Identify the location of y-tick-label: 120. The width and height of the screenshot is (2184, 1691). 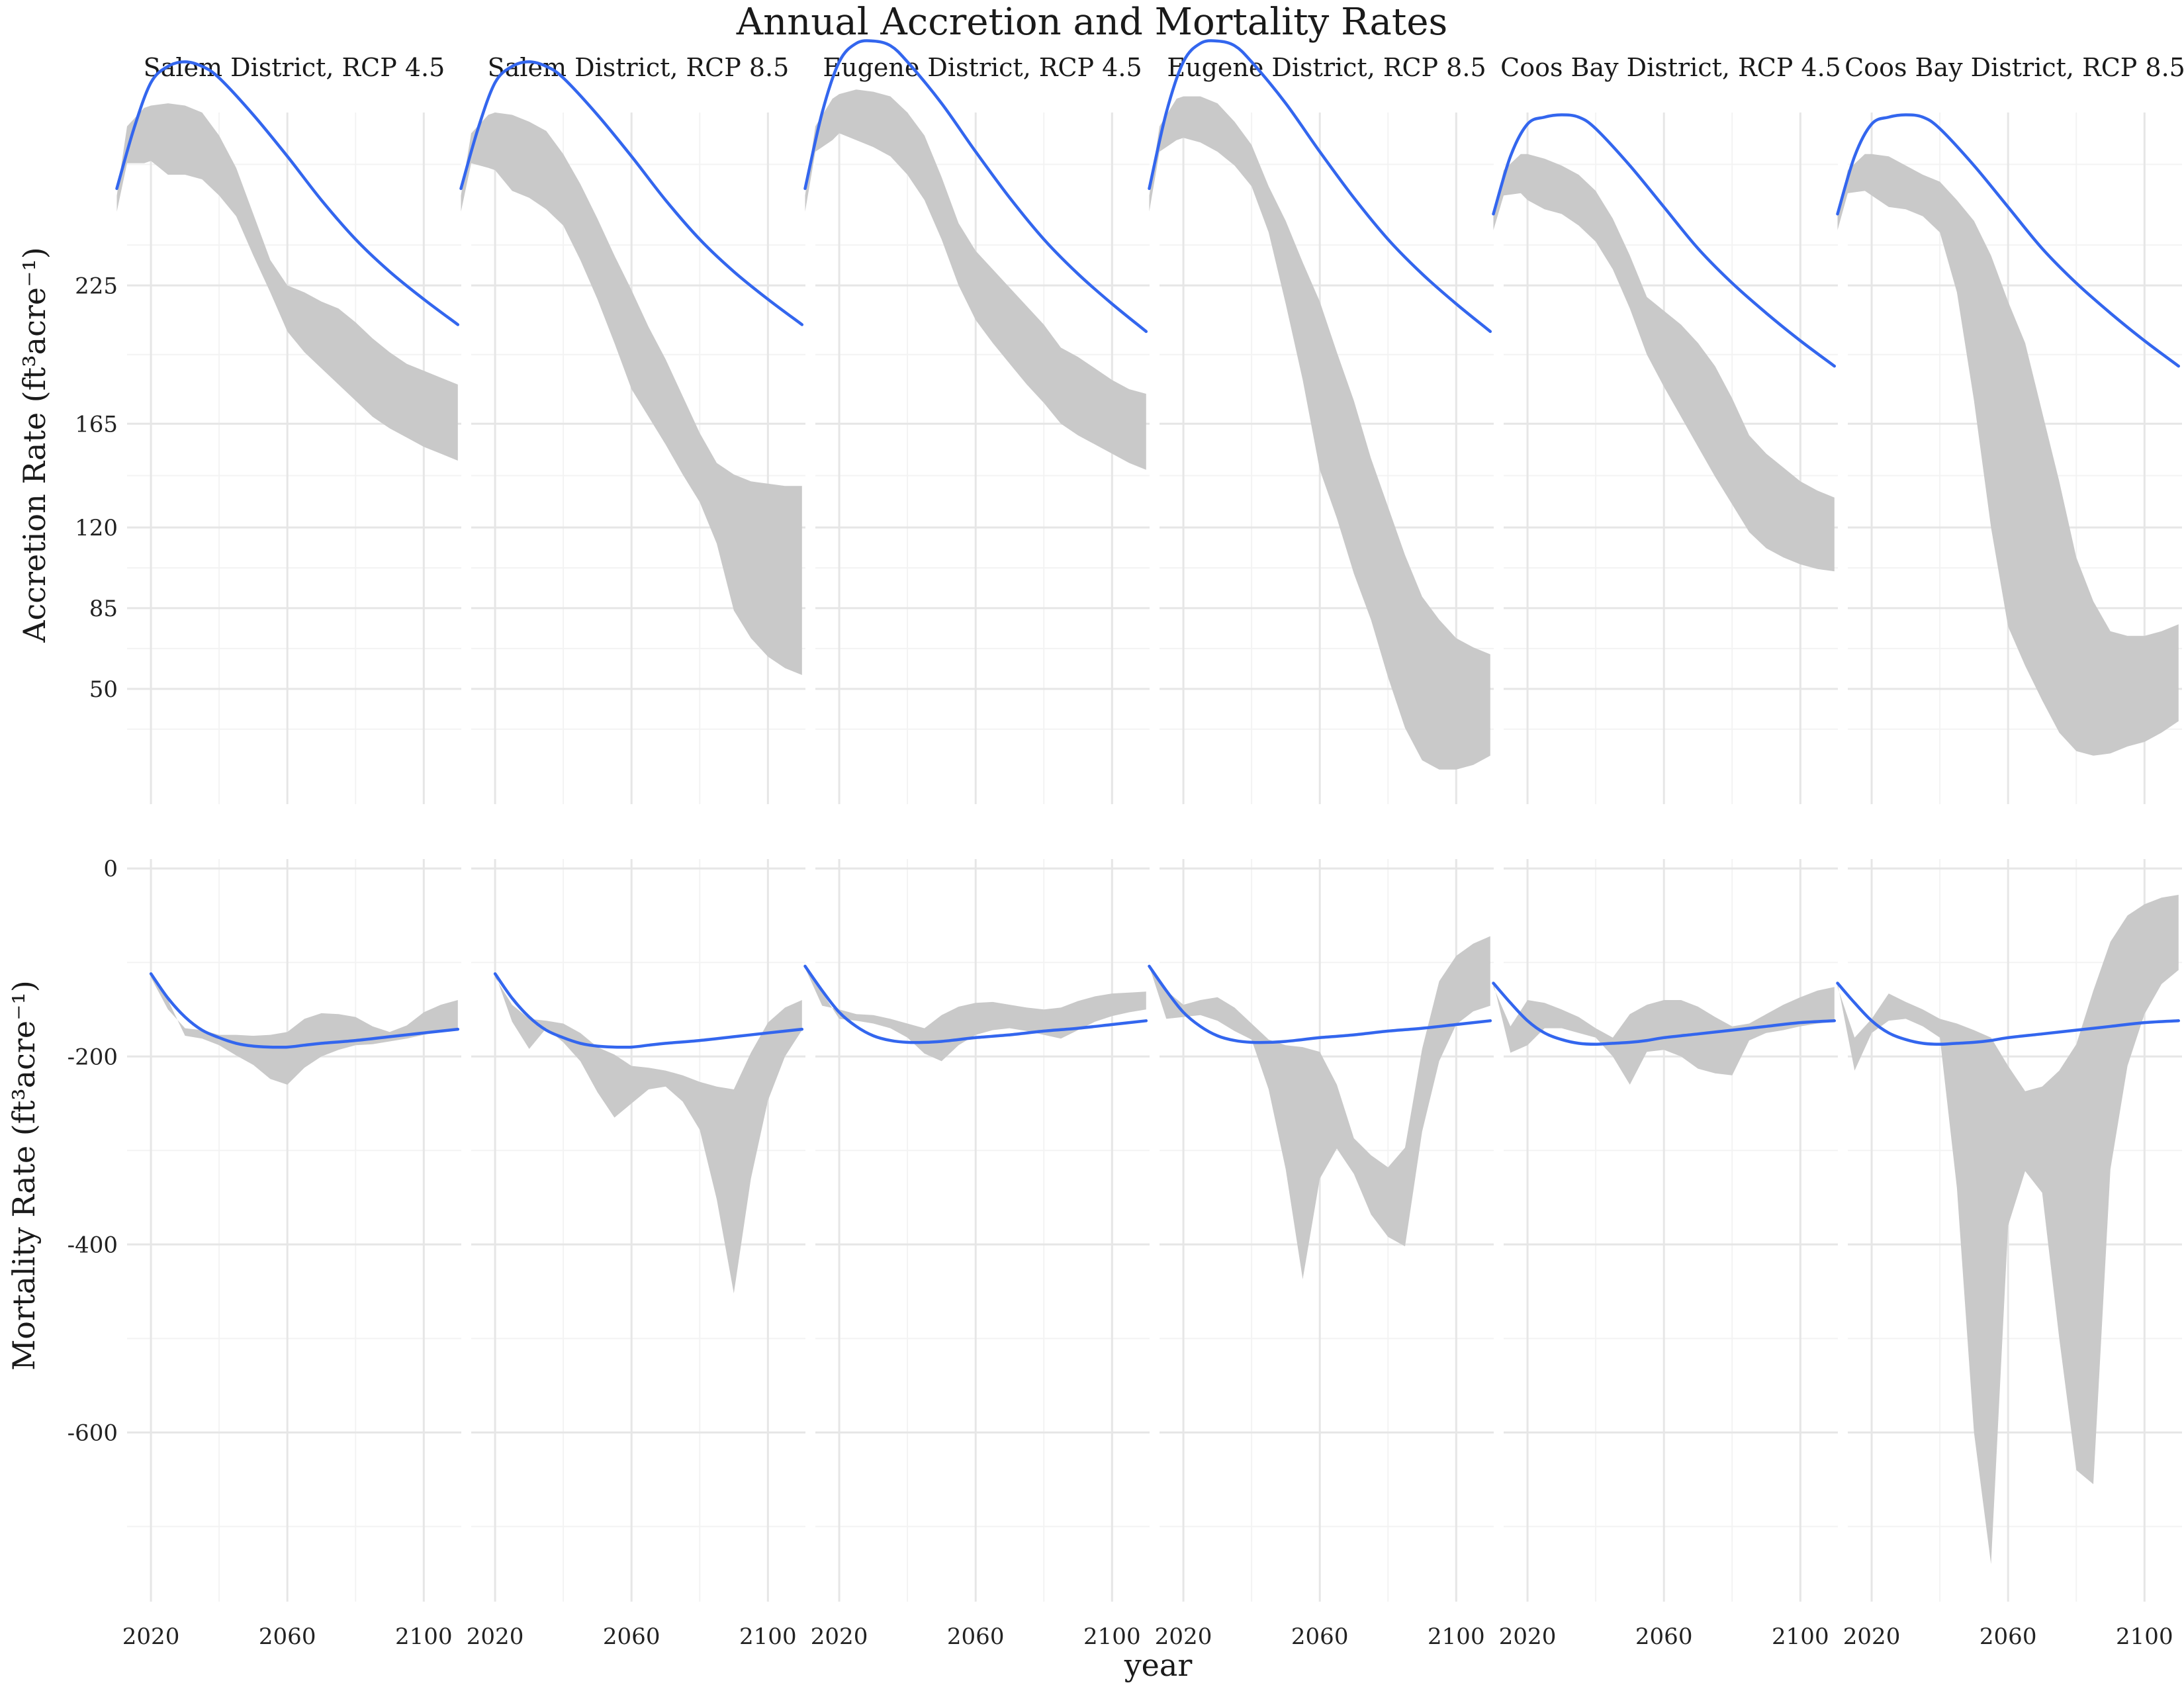
(97, 528).